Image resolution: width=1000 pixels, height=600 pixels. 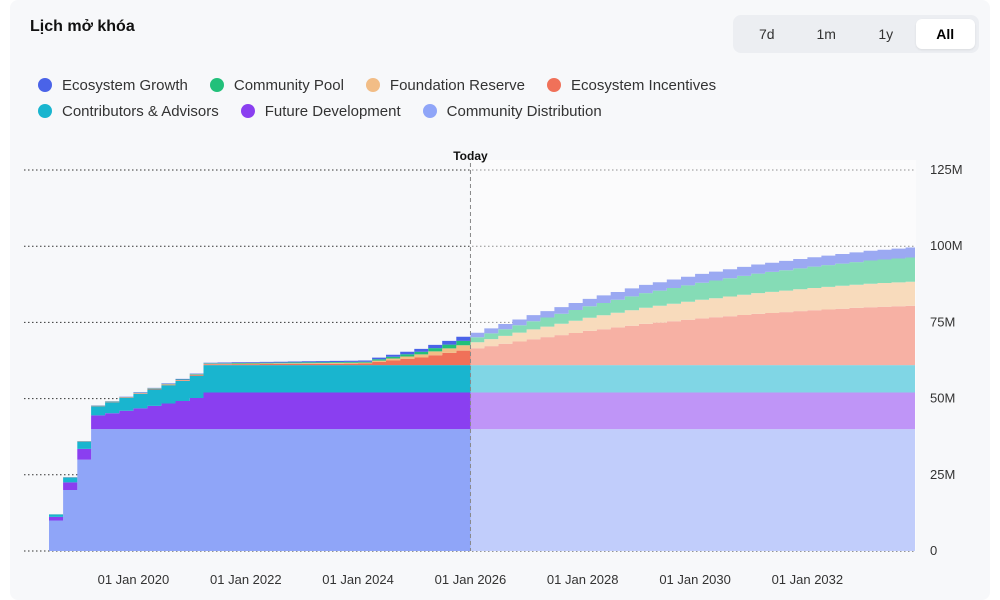 I want to click on legend-item-ecosystem-growth: Ecosystem Growth, so click(x=113, y=85).